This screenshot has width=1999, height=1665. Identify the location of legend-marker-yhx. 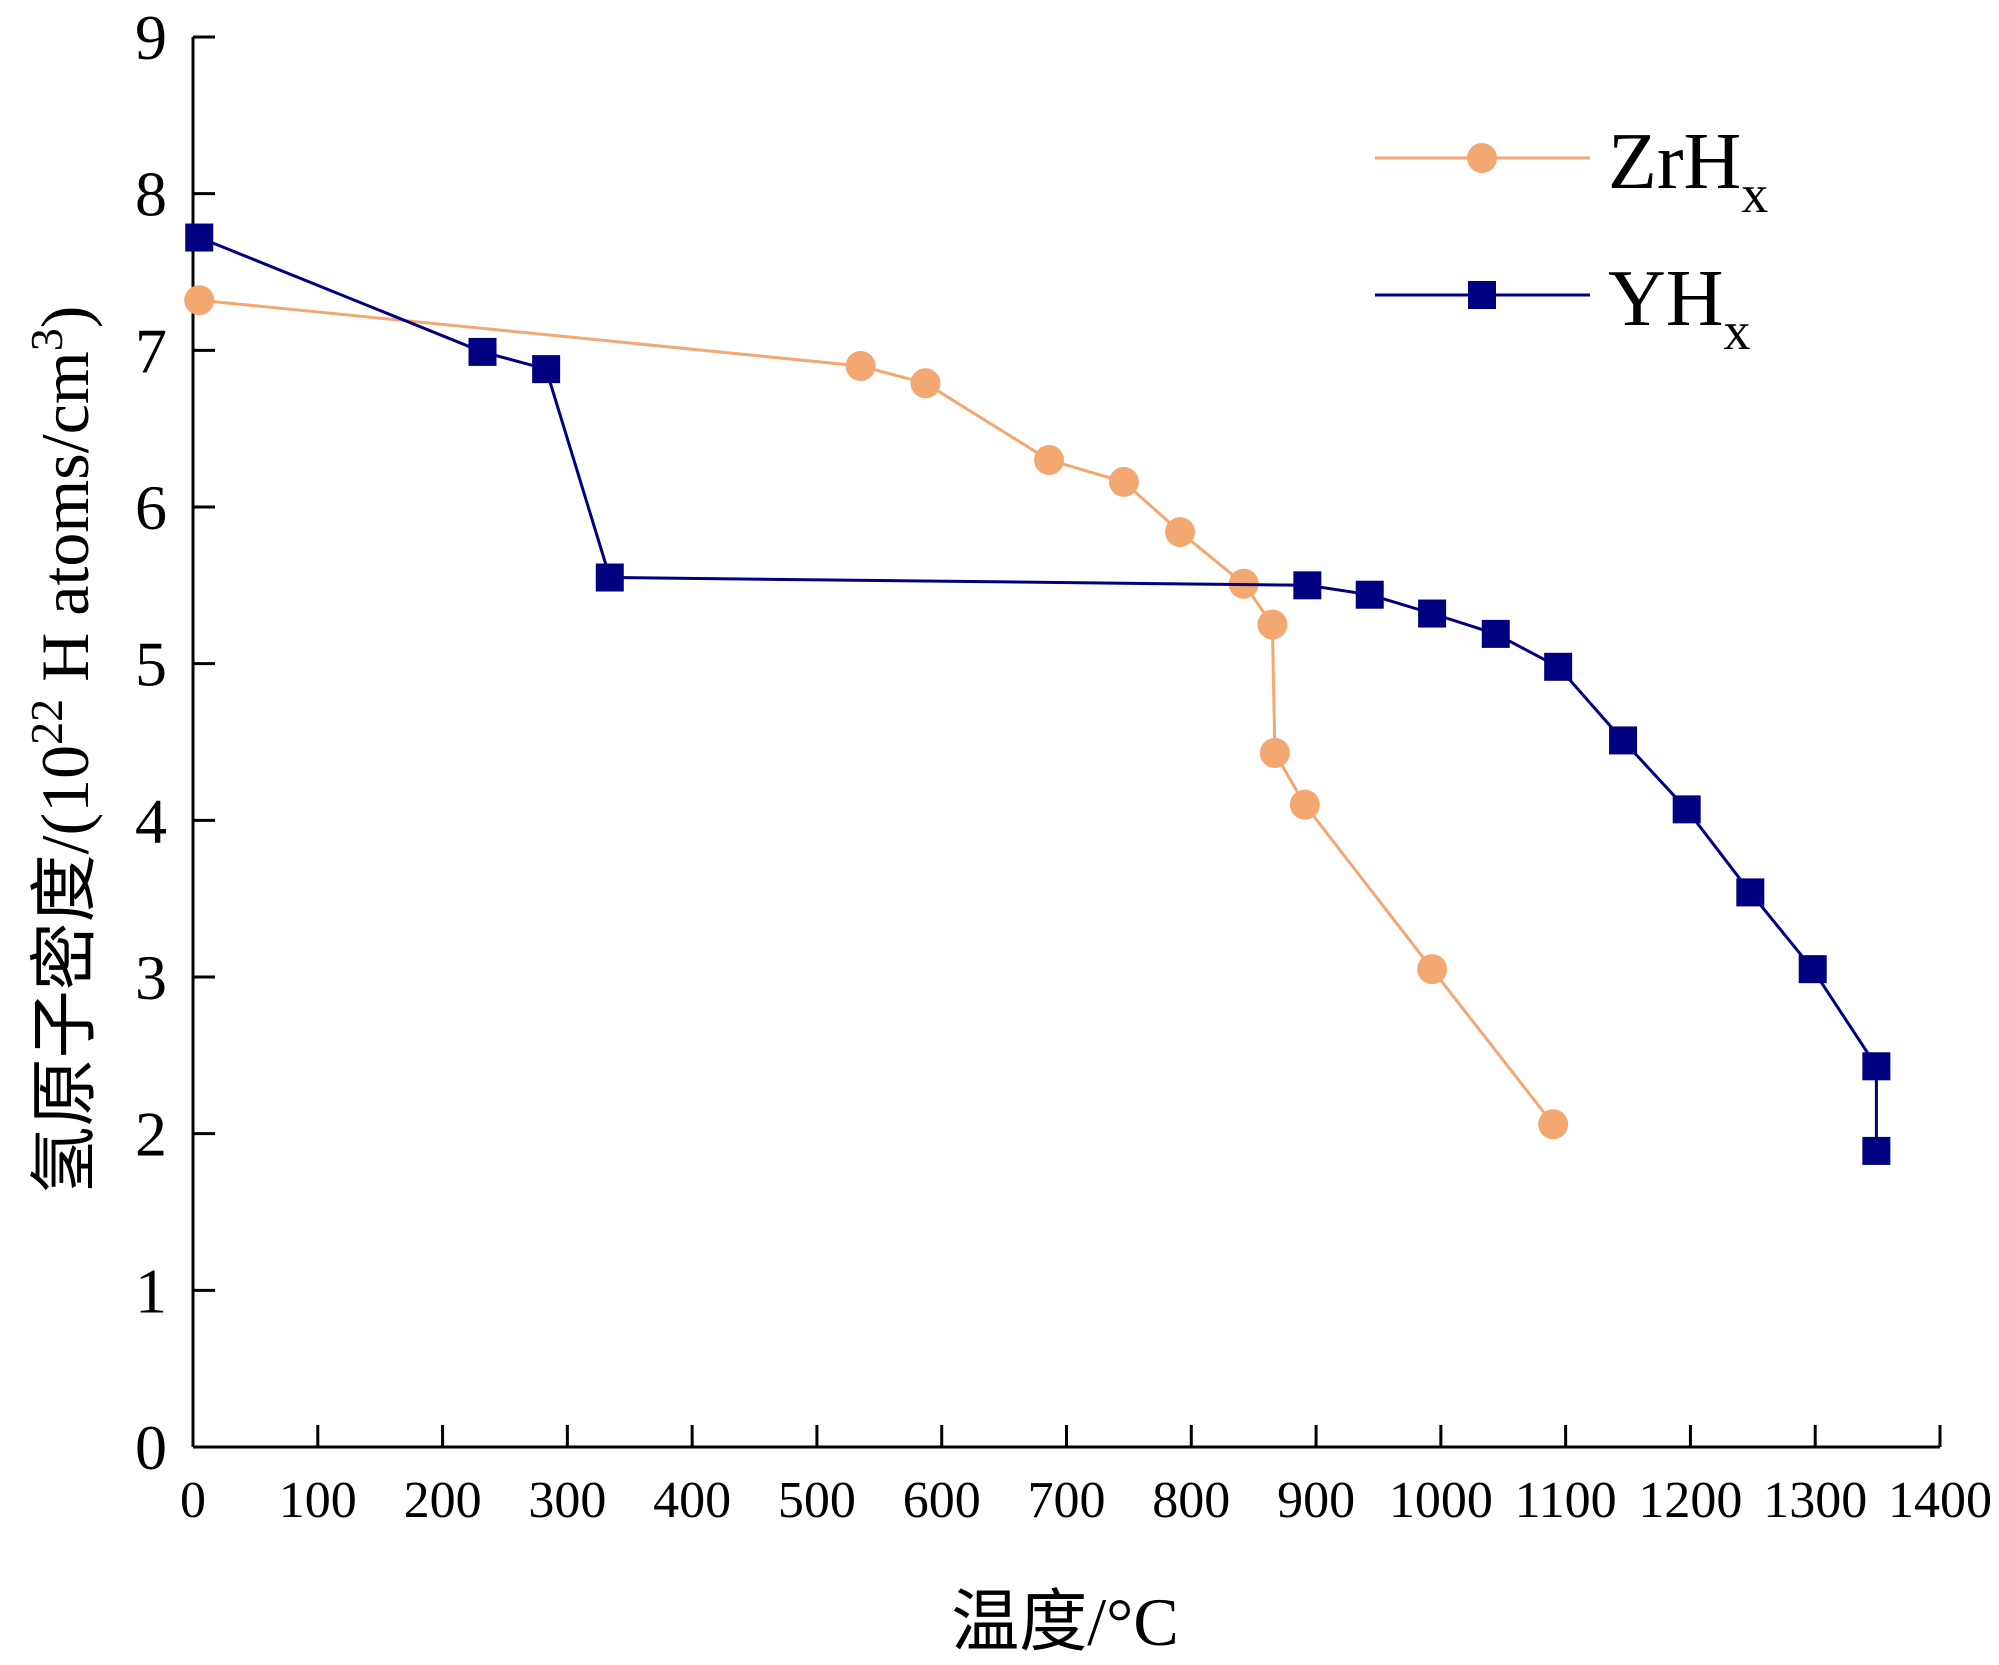
(1482, 295).